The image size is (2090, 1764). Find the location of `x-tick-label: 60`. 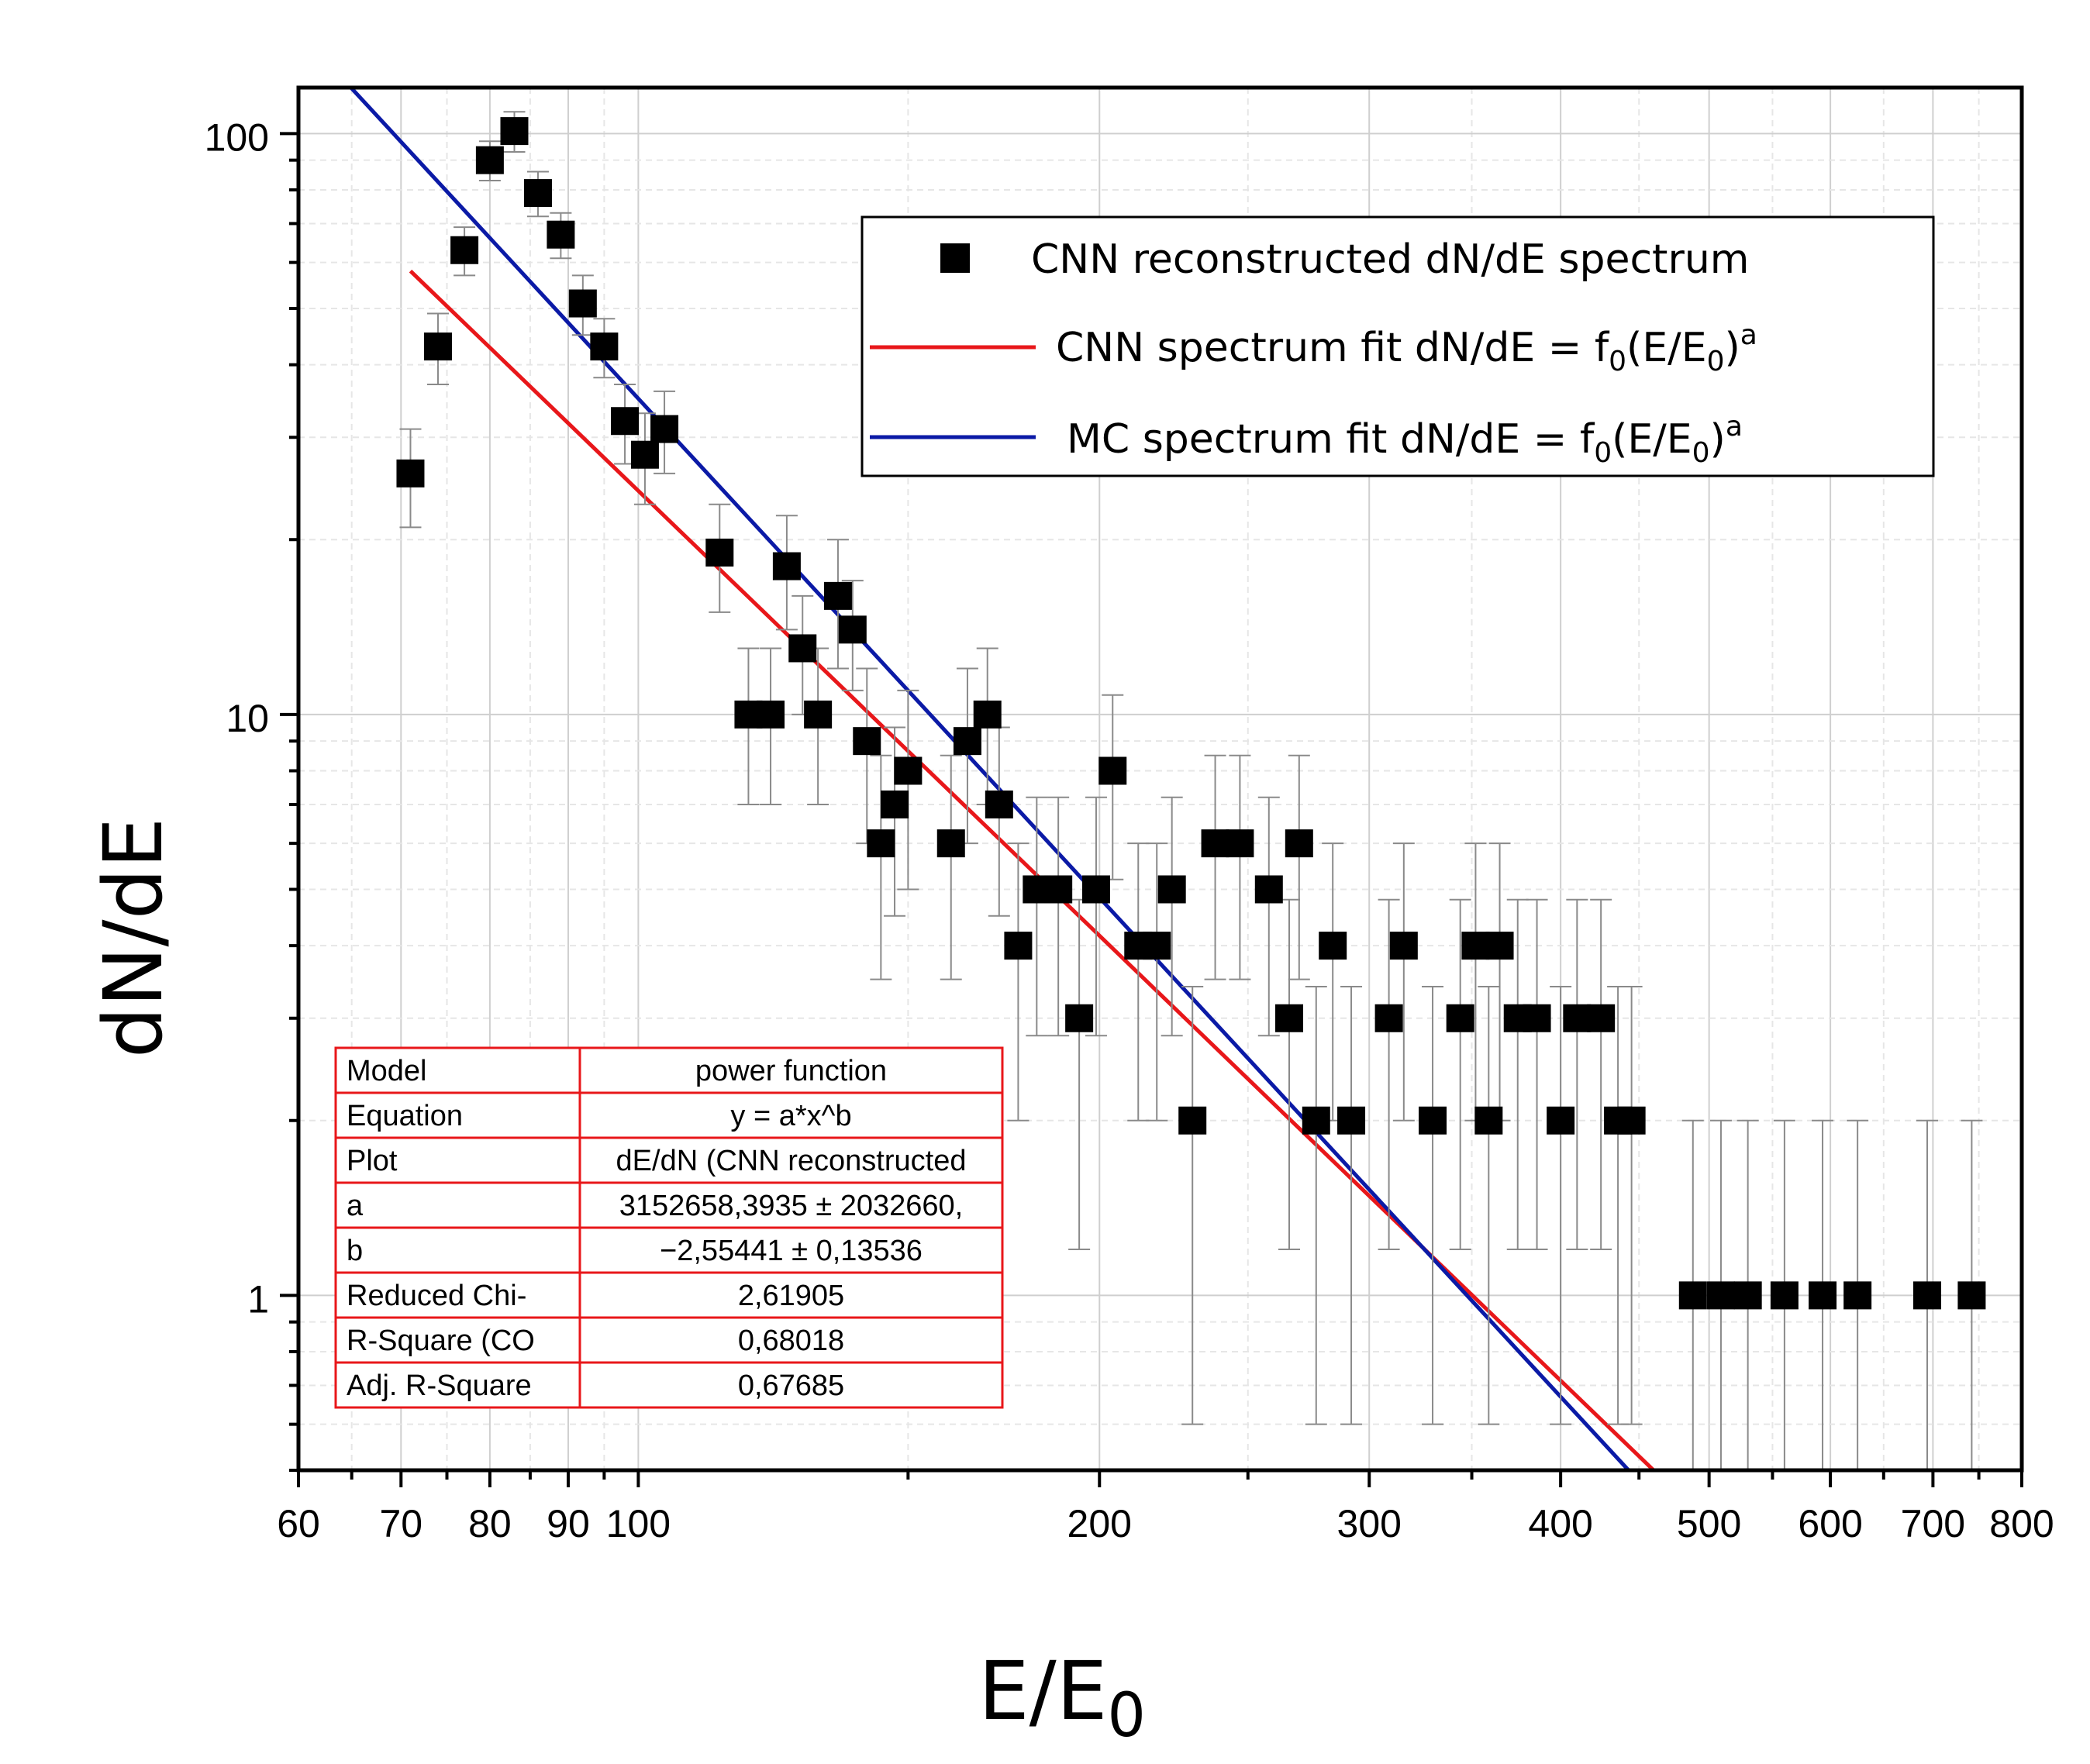

x-tick-label: 60 is located at coordinates (298, 1523).